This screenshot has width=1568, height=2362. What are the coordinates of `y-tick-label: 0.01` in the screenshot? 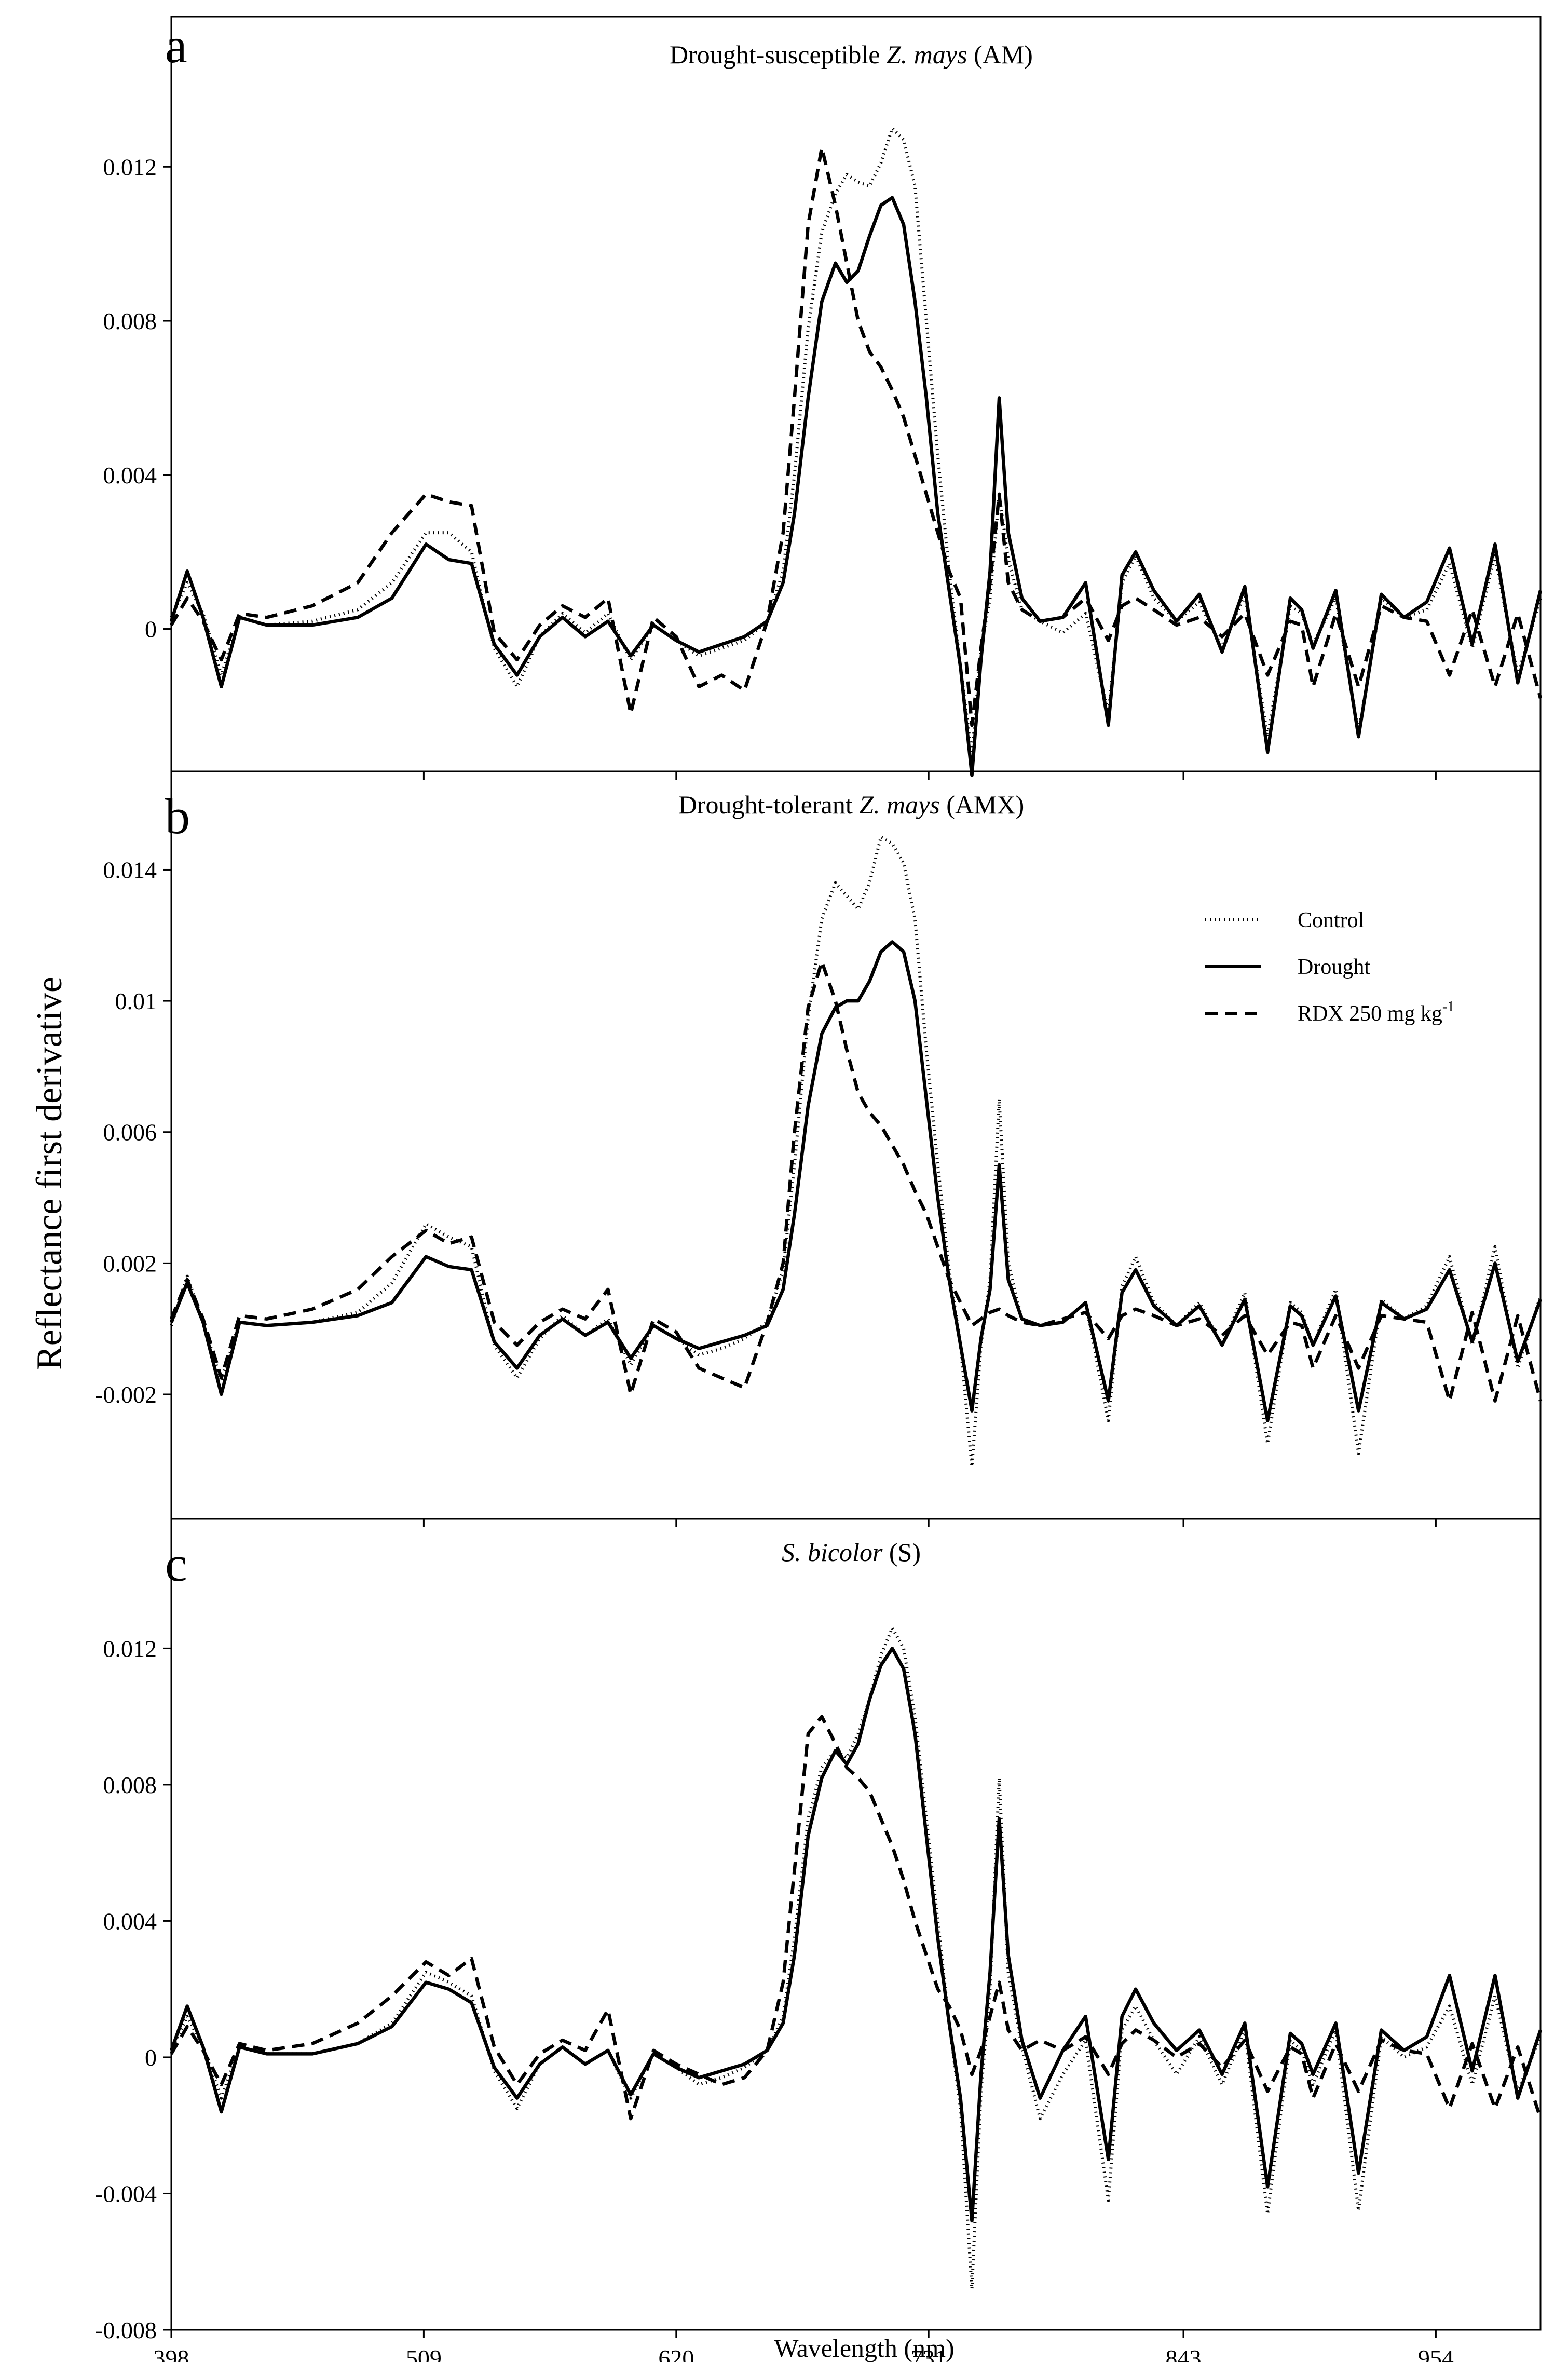 It's located at (136, 1001).